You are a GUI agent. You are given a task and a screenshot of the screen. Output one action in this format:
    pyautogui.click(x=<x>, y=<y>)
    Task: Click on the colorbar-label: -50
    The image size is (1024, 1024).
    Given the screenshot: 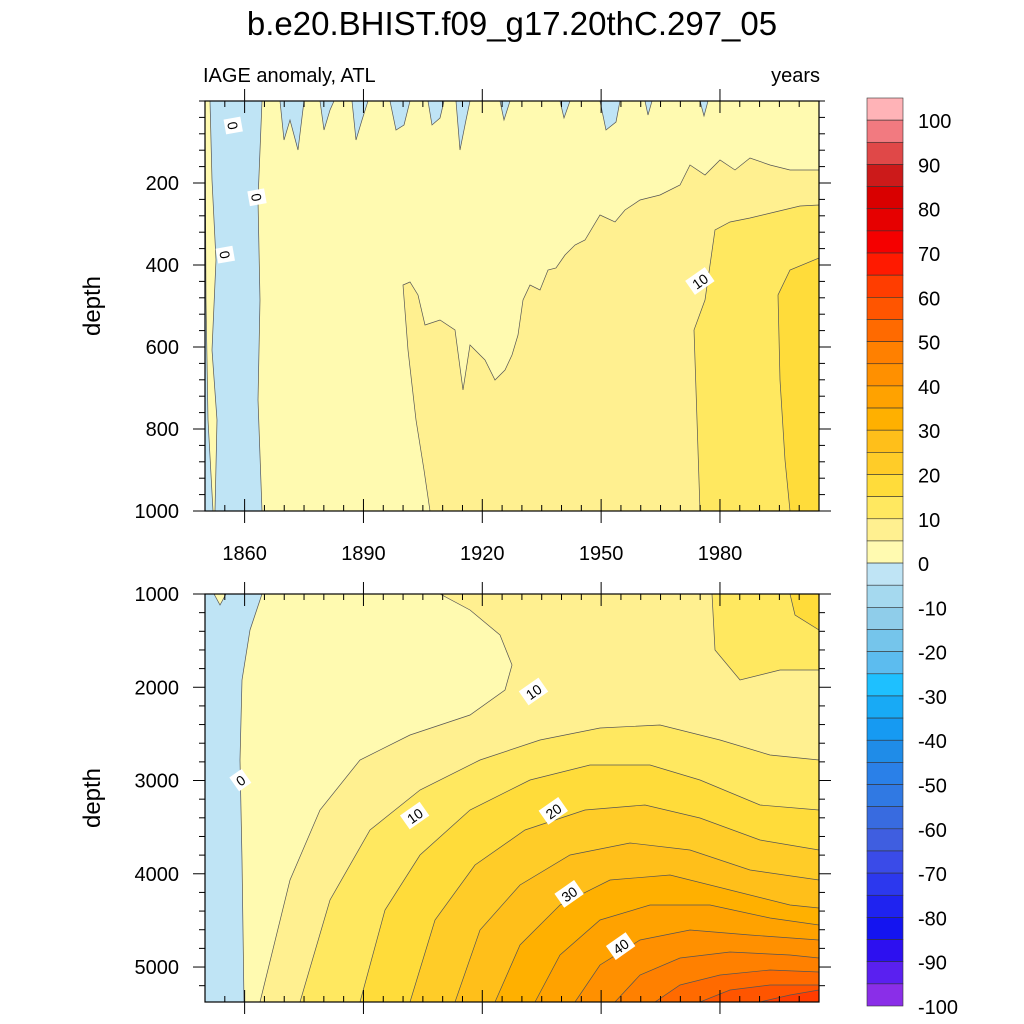 What is the action you would take?
    pyautogui.click(x=932, y=787)
    